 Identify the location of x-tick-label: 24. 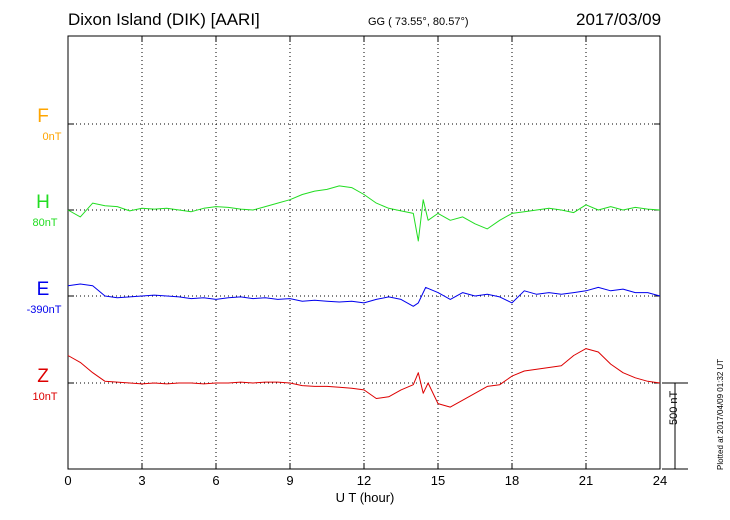
(660, 480).